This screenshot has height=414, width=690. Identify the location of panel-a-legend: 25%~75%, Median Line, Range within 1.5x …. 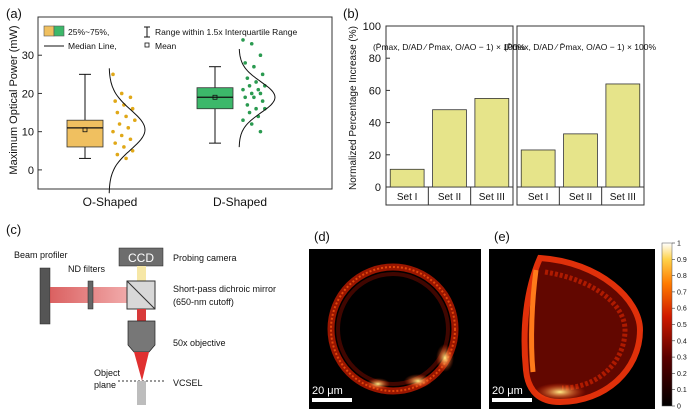
(170, 38).